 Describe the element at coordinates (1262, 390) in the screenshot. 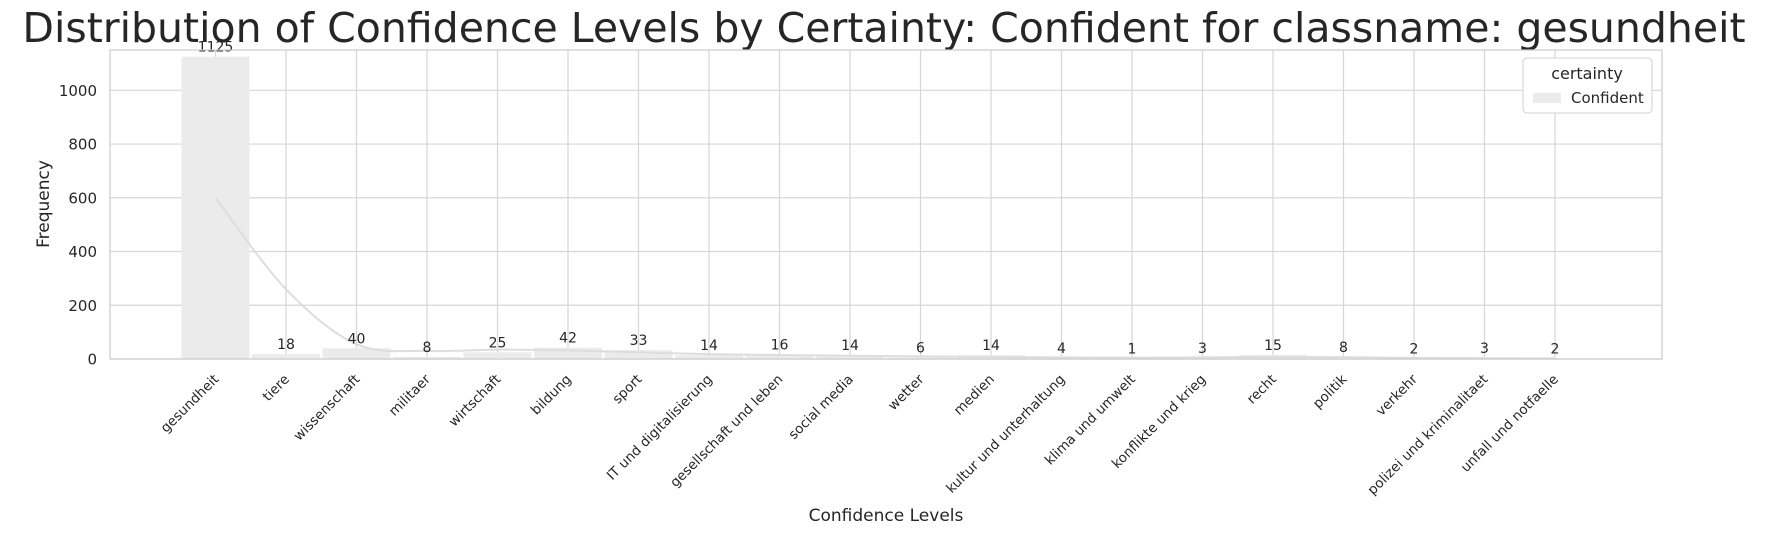

I see `x-tick-label: recht` at that location.